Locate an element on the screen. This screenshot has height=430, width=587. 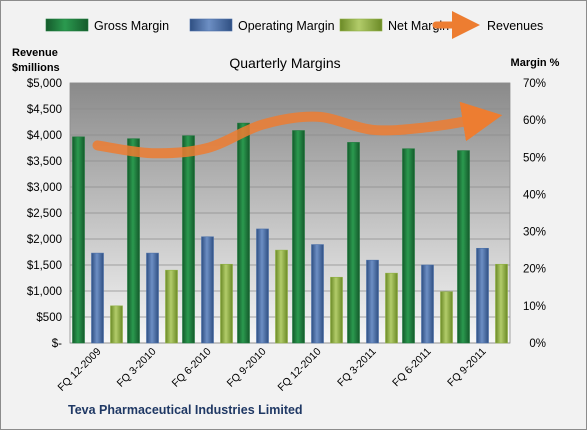
right-tick-label: 10% is located at coordinates (534, 307).